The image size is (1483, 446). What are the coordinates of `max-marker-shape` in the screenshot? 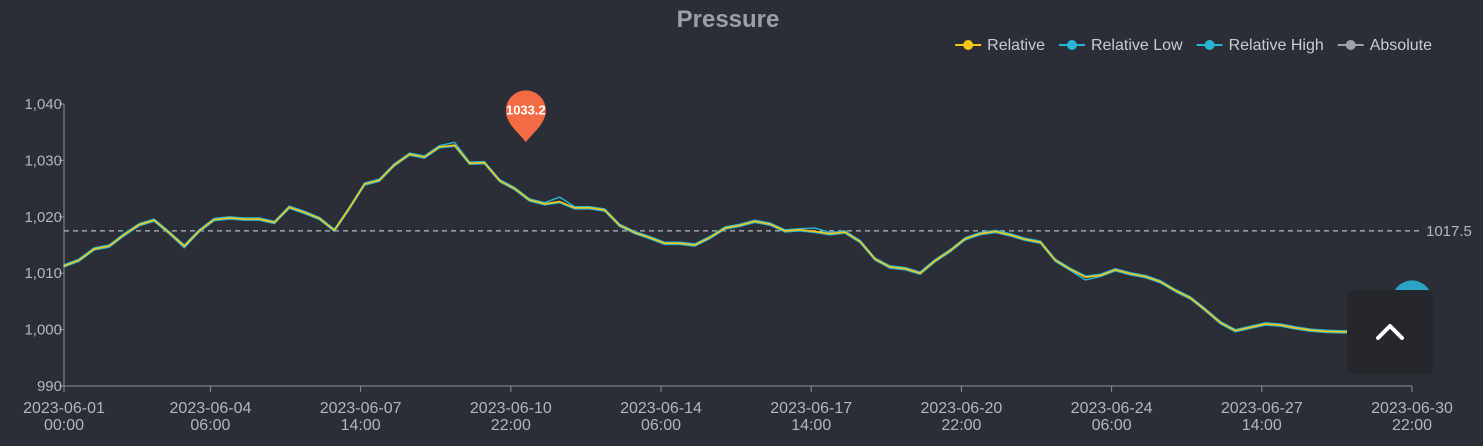 It's located at (525, 116).